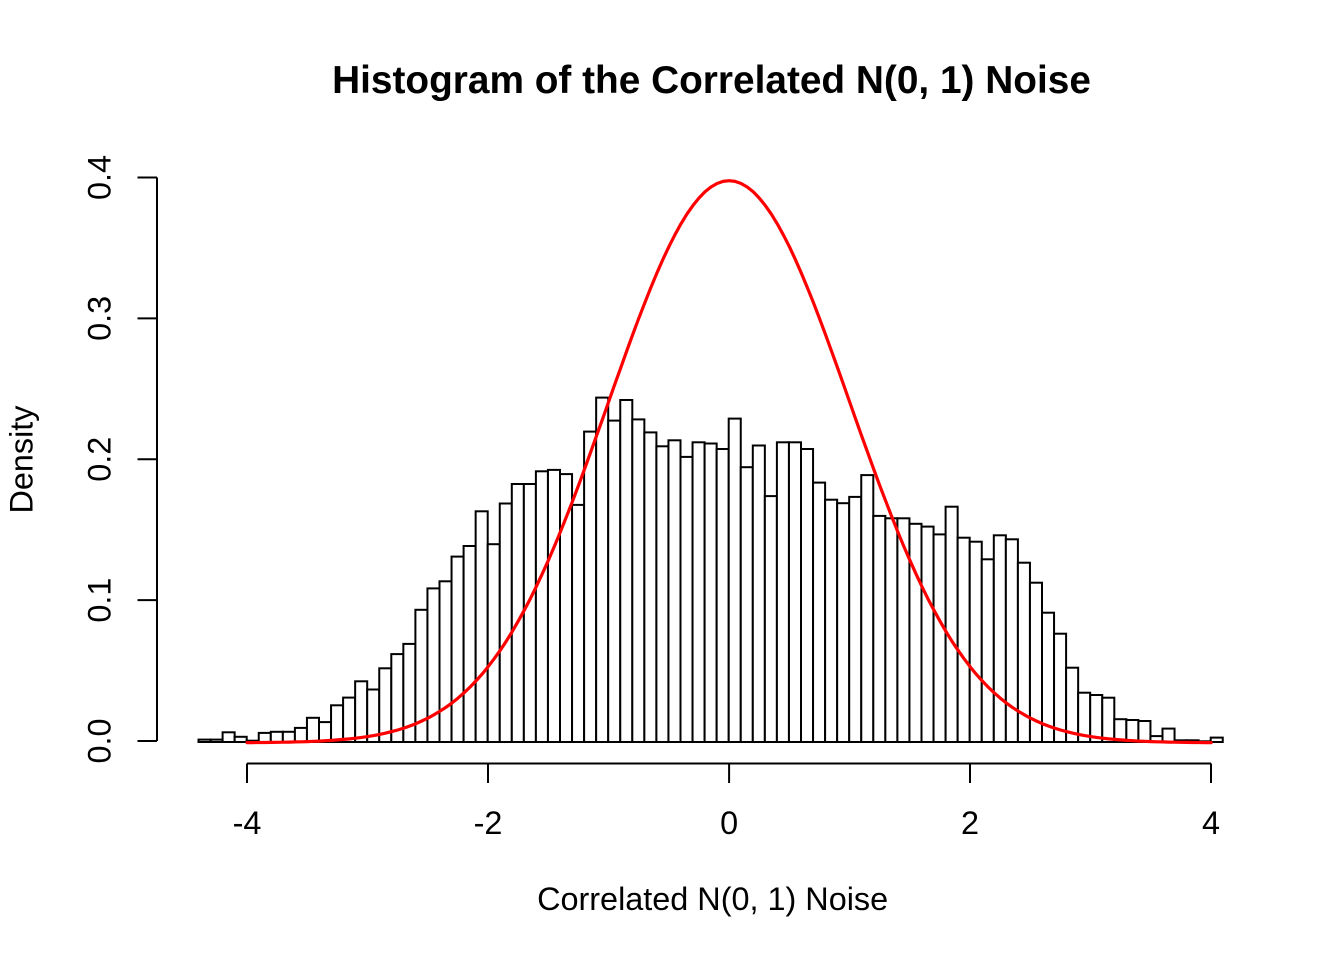  I want to click on svg-text: 4, so click(1211, 823).